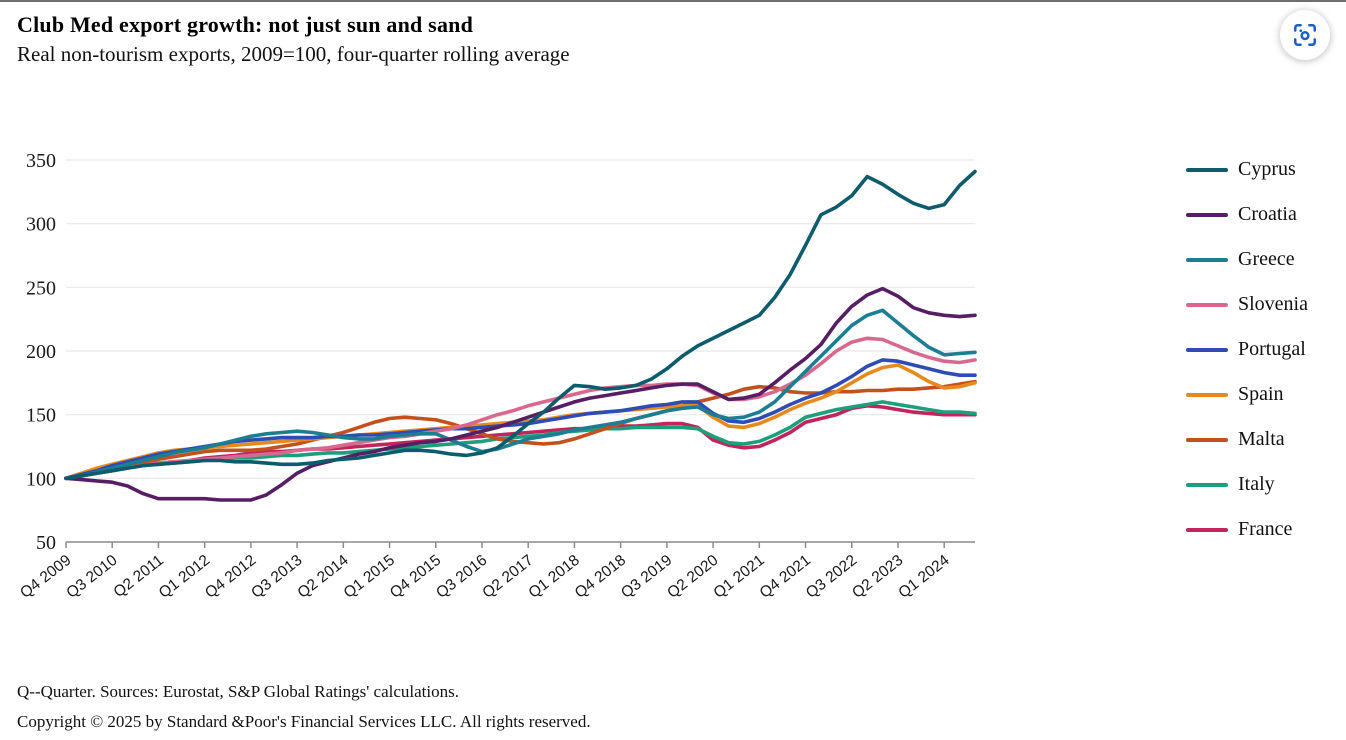 Image resolution: width=1346 pixels, height=740 pixels. What do you see at coordinates (46, 543) in the screenshot?
I see `y-tick-label: 50` at bounding box center [46, 543].